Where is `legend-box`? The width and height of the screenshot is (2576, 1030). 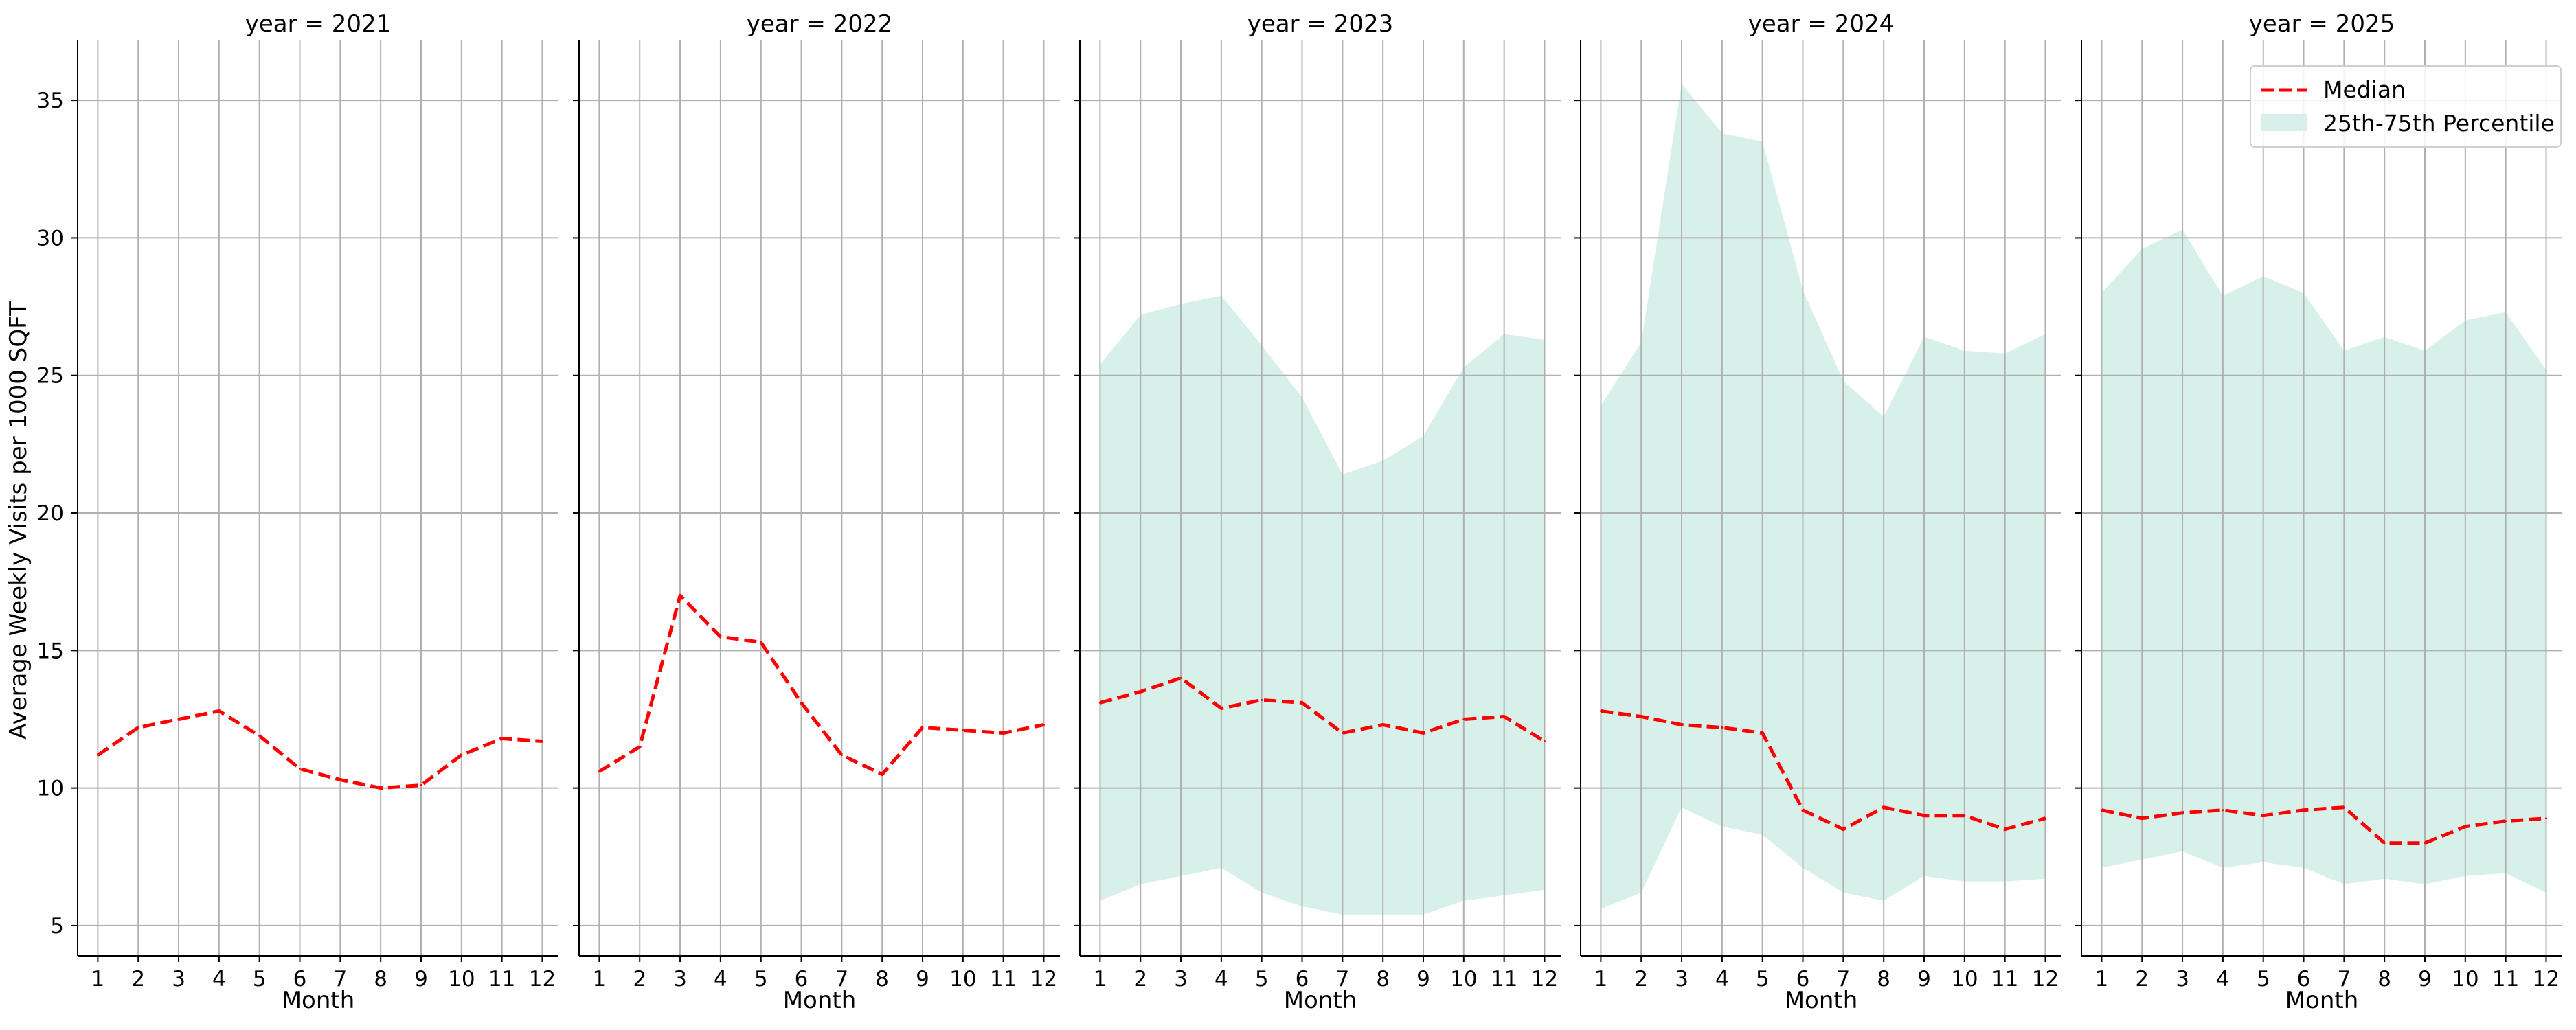
legend-box is located at coordinates (2406, 106).